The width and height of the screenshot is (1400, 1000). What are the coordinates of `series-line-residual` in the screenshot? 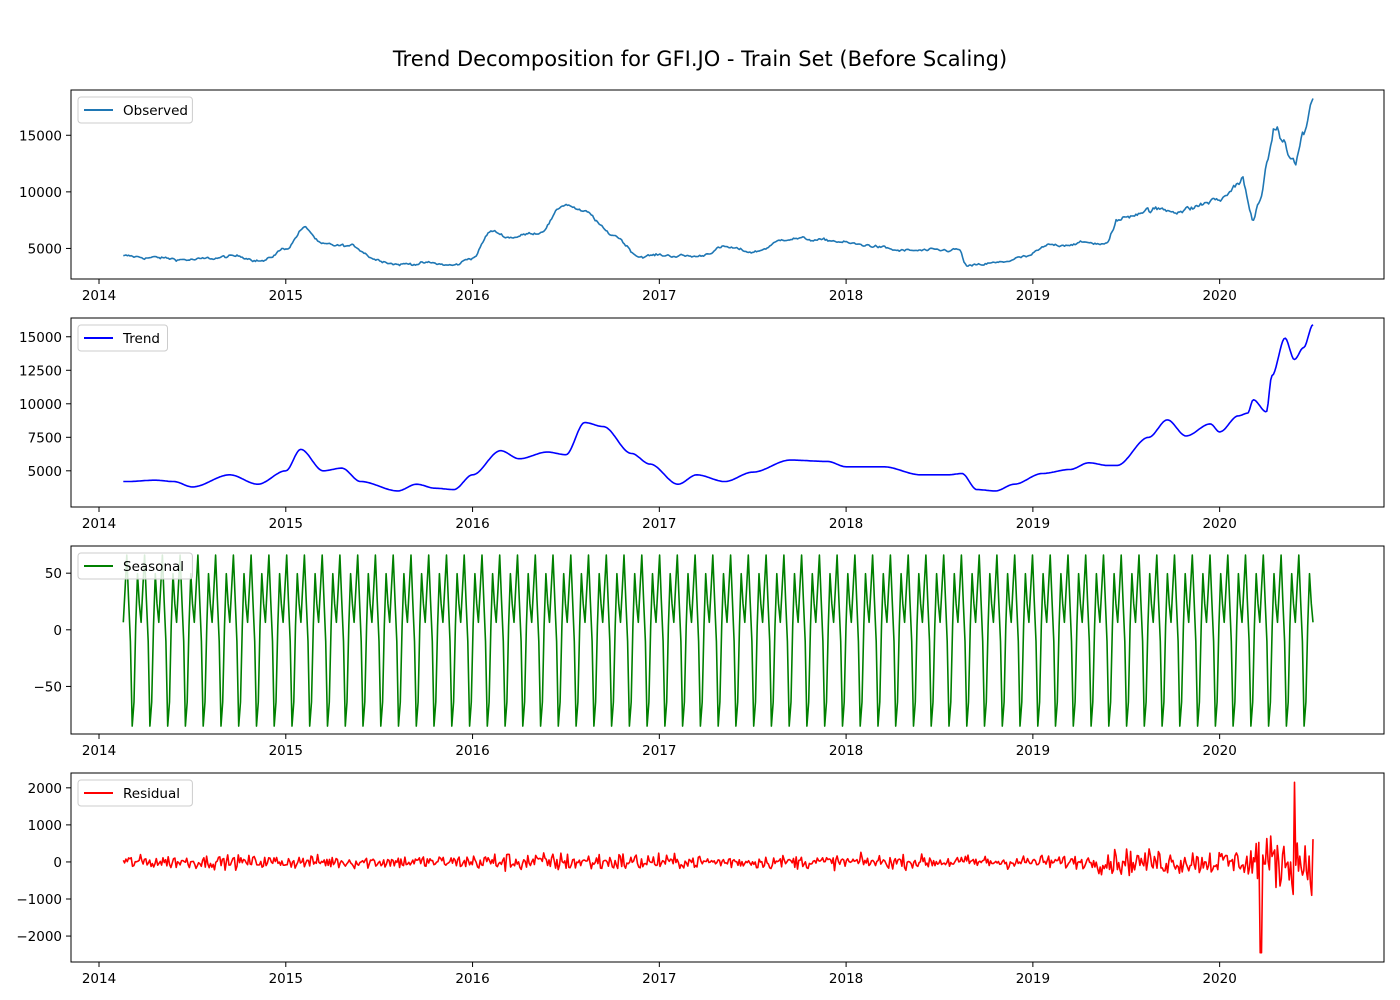 It's located at (718, 867).